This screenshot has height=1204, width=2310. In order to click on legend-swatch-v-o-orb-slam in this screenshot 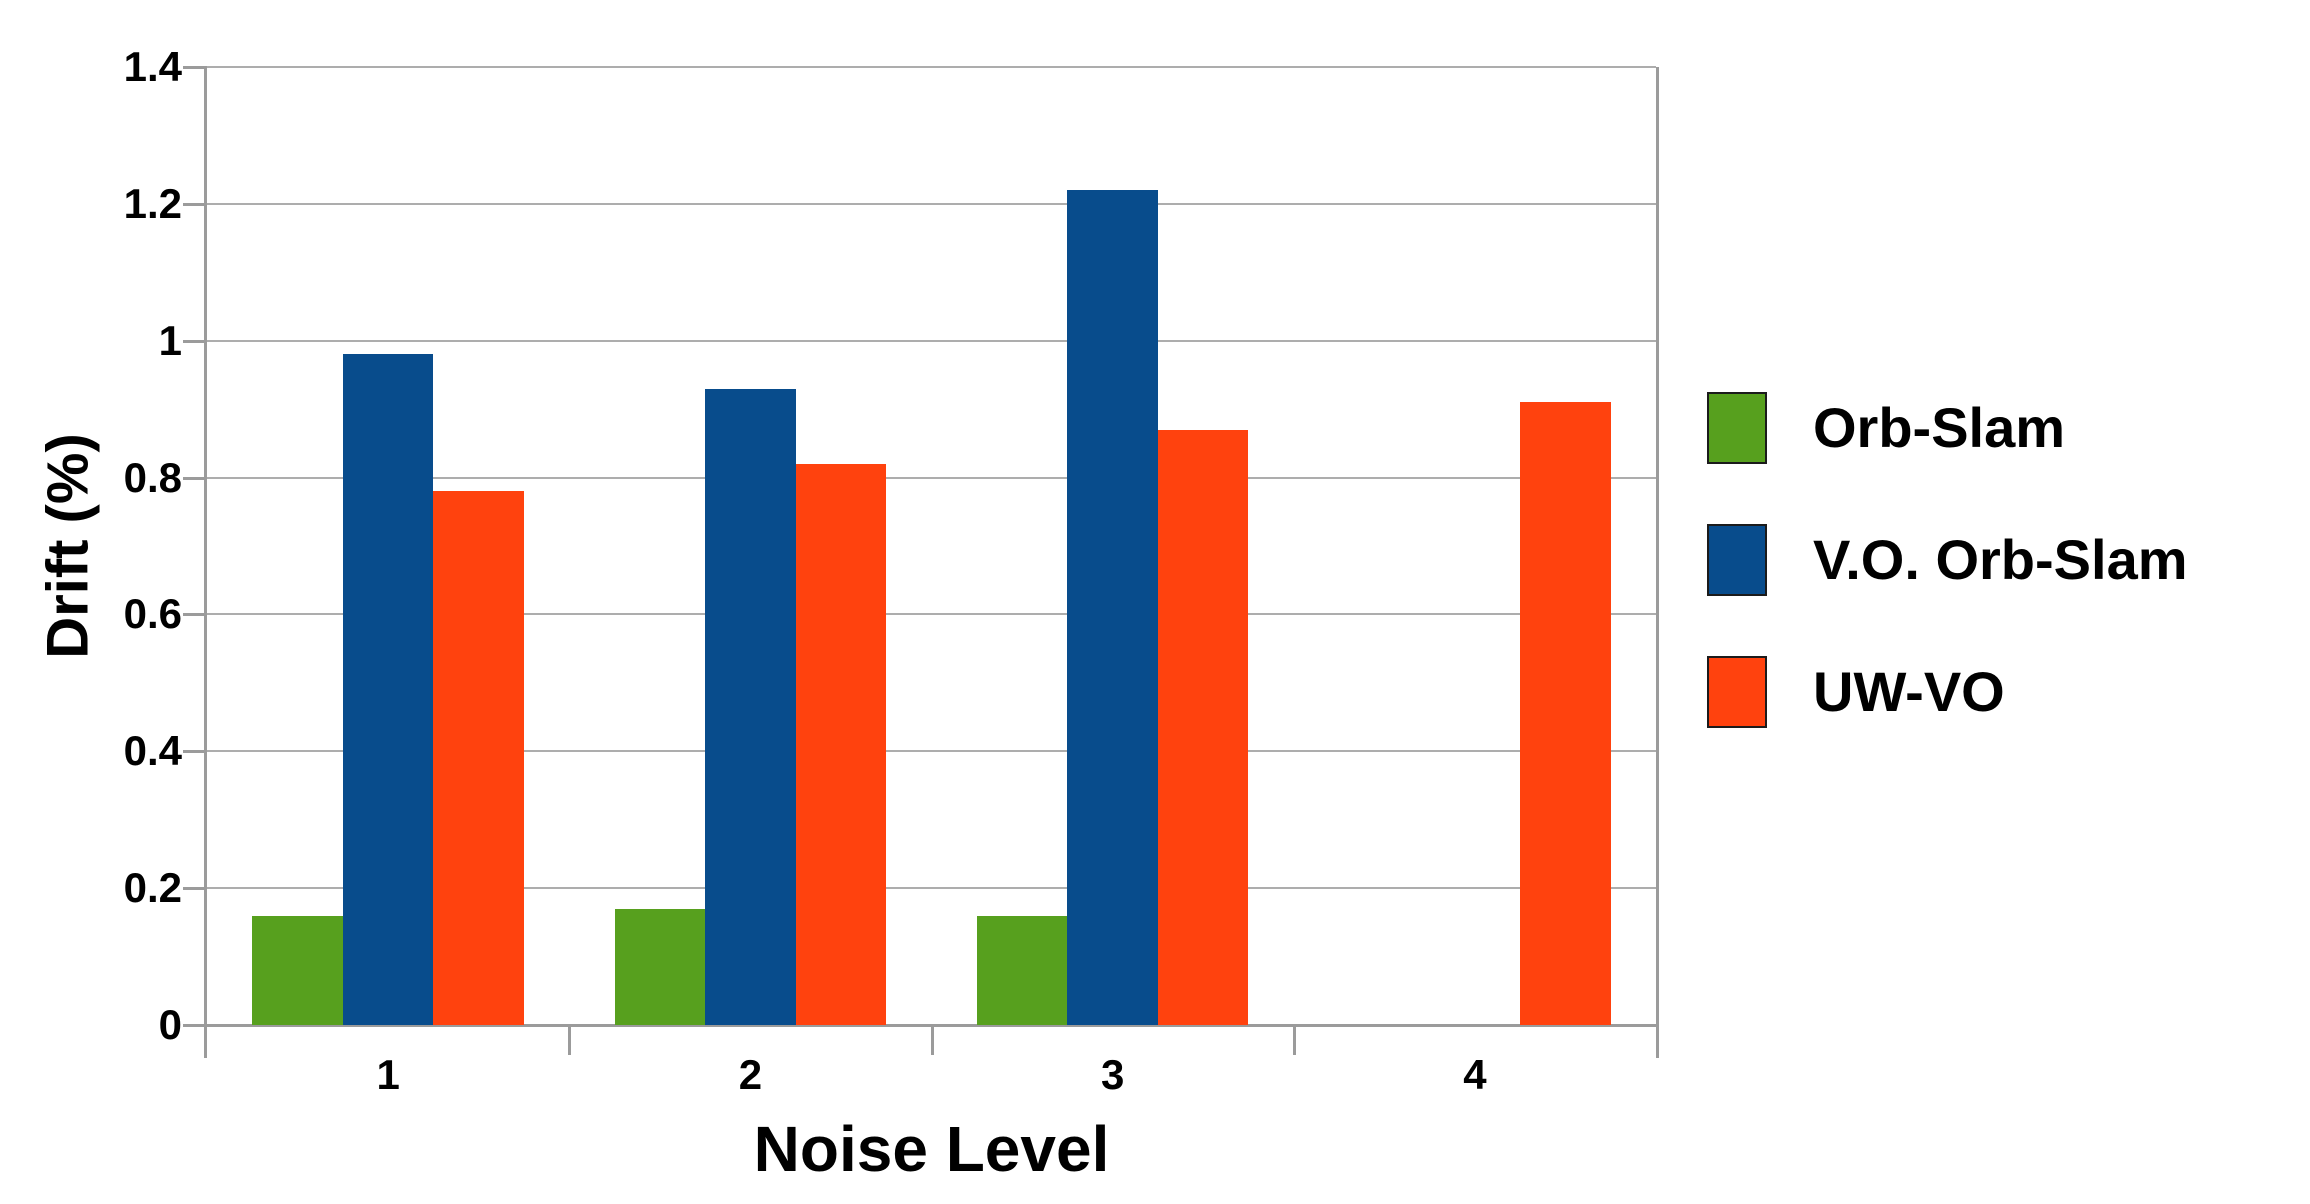, I will do `click(1737, 560)`.